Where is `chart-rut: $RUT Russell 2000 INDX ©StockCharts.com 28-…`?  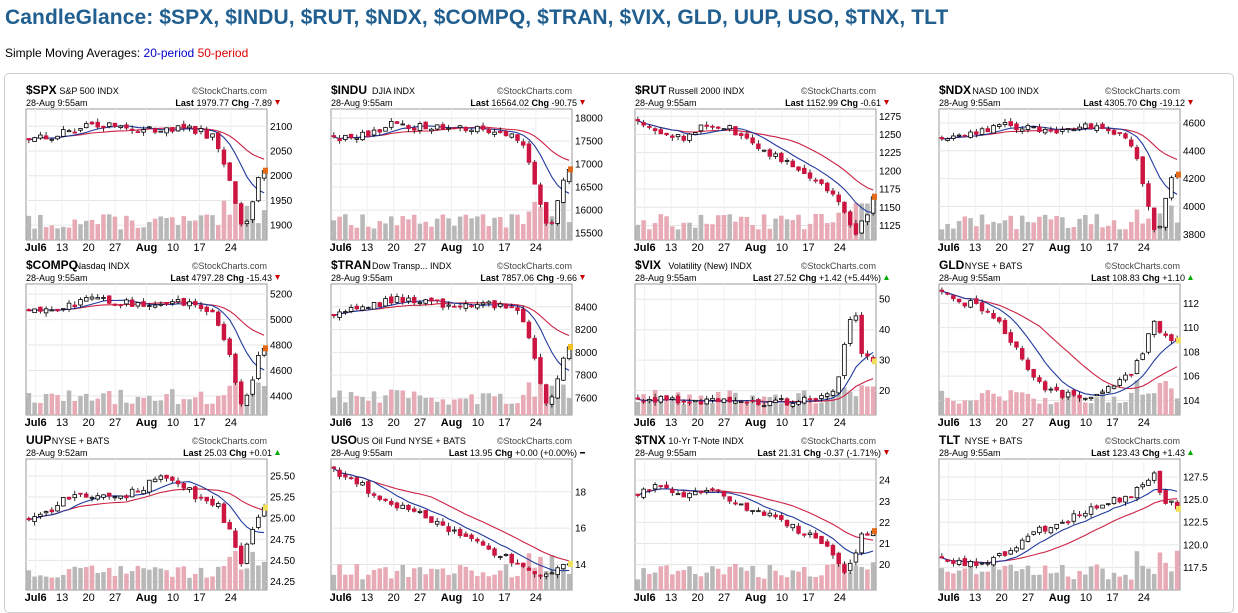
chart-rut: $RUT Russell 2000 INDX ©StockCharts.com 28-… is located at coordinates (768, 171).